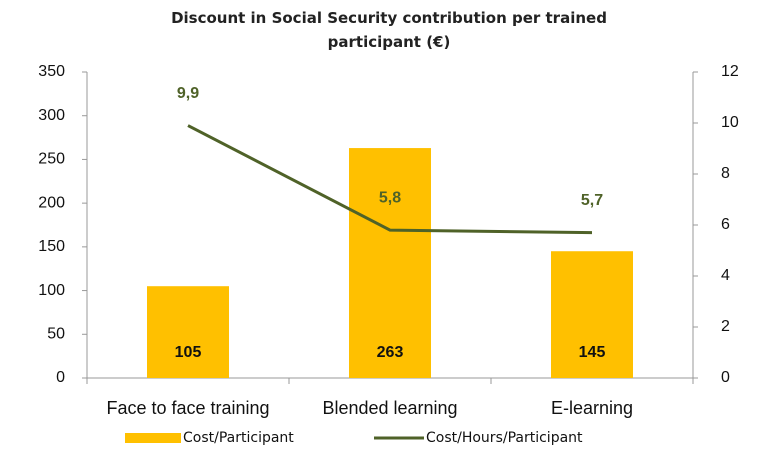 The height and width of the screenshot is (451, 758). What do you see at coordinates (725, 377) in the screenshot?
I see `y2-tick-label: 0` at bounding box center [725, 377].